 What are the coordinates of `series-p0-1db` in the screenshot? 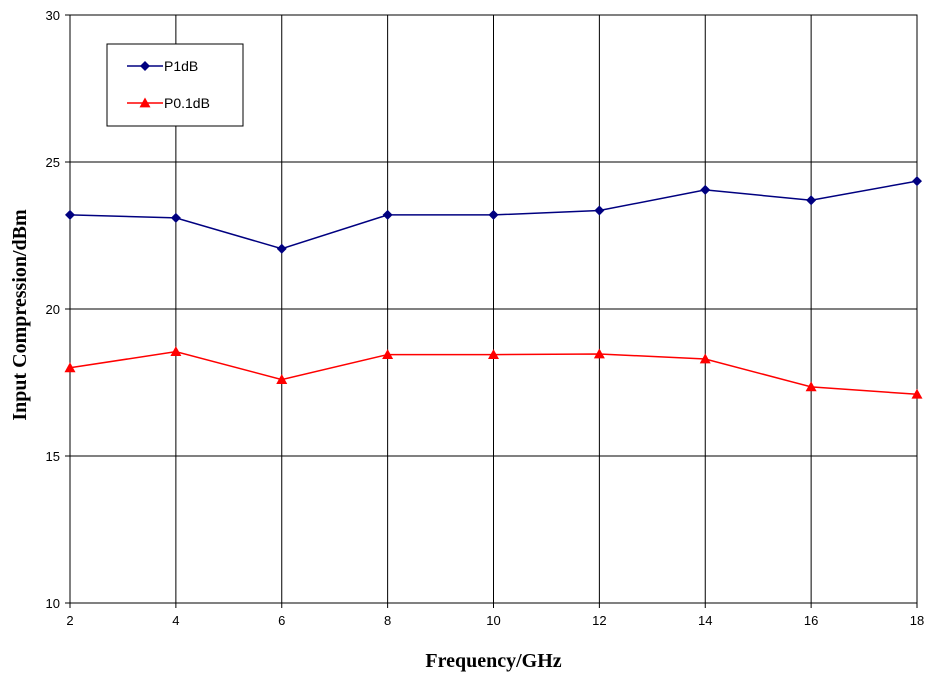 It's located at (493, 372).